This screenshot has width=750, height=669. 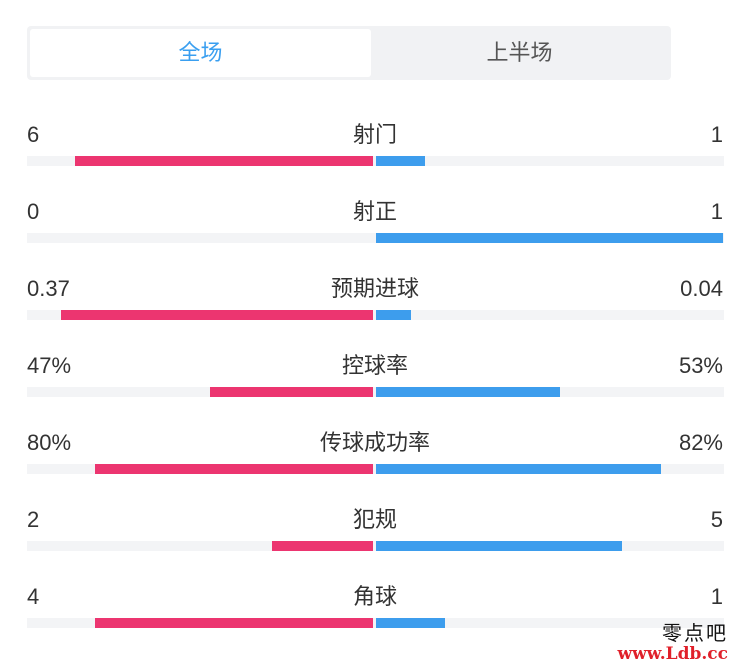 I want to click on watermark-text: 零点吧, so click(x=695, y=633).